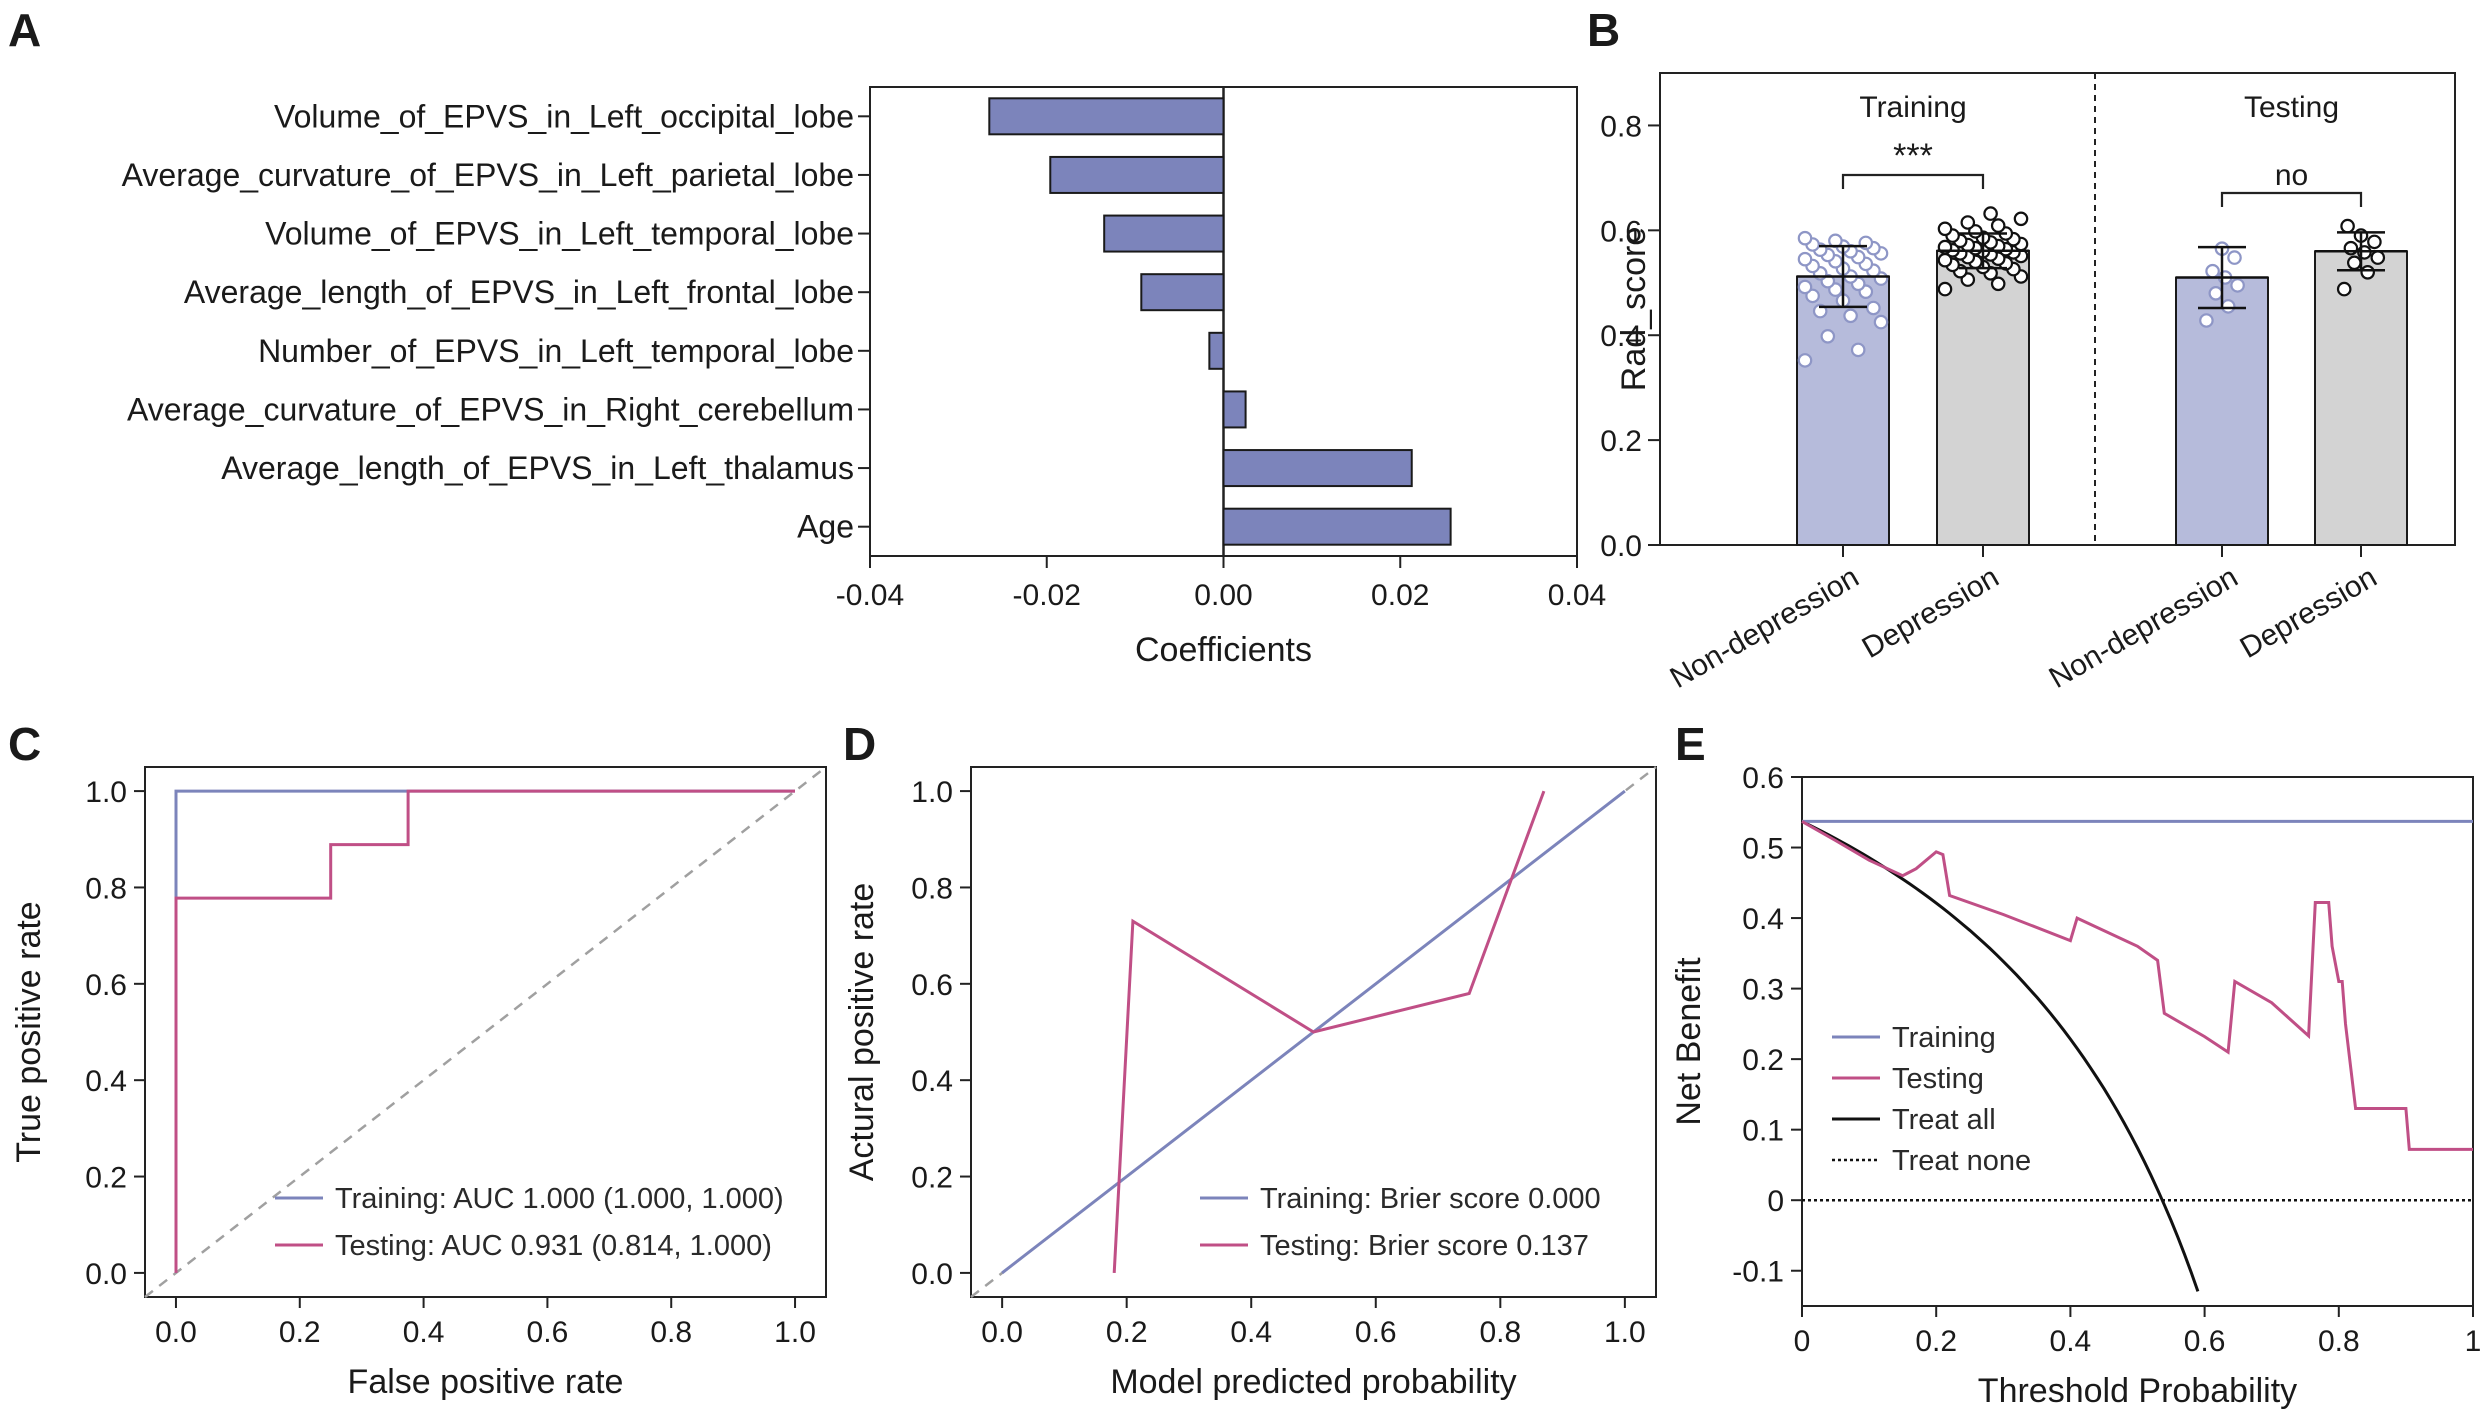 Image resolution: width=2482 pixels, height=1414 pixels. What do you see at coordinates (559, 234) in the screenshot?
I see `feature-label: Volume_of_EPVS_in_Left_temporal_lobe` at bounding box center [559, 234].